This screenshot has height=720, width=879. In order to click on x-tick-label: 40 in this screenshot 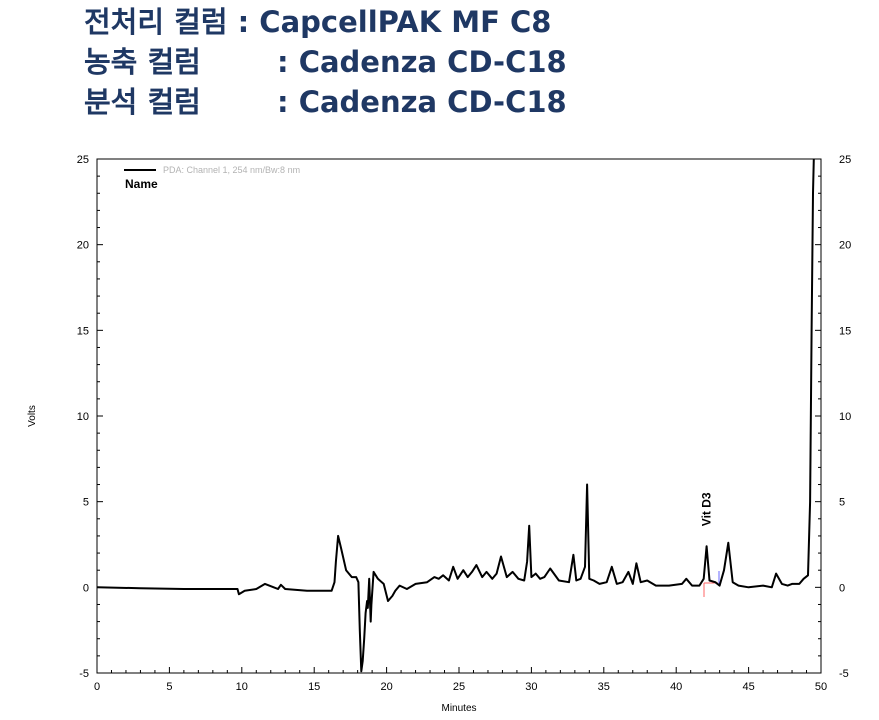, I will do `click(676, 687)`.